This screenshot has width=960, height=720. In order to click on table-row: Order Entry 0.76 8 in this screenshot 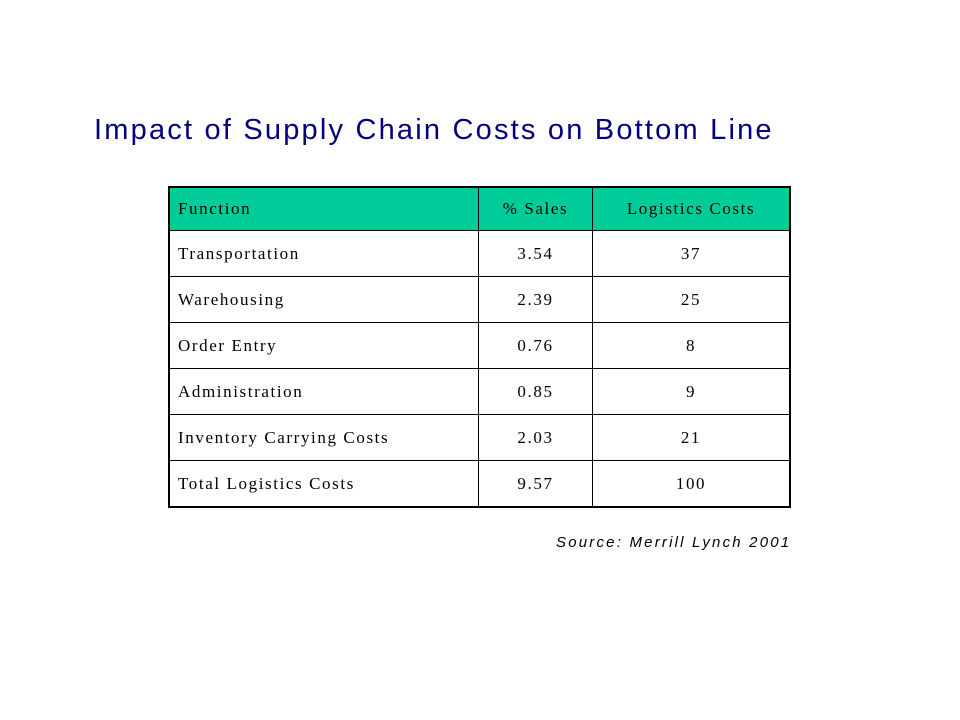, I will do `click(479, 345)`.